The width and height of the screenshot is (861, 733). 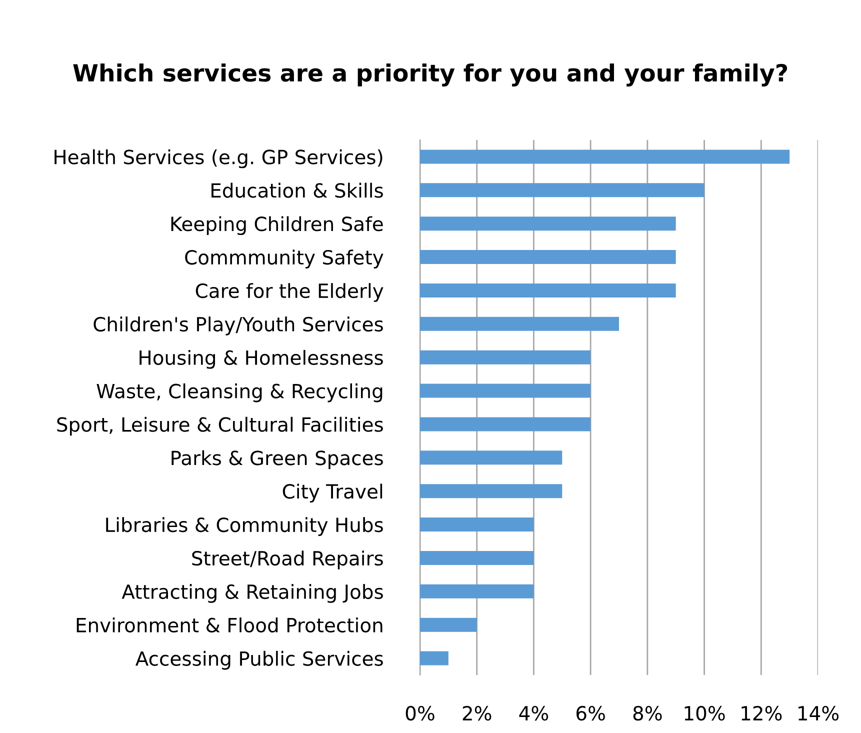 I want to click on y-tick-label: Housing & Homelessness, so click(x=261, y=359).